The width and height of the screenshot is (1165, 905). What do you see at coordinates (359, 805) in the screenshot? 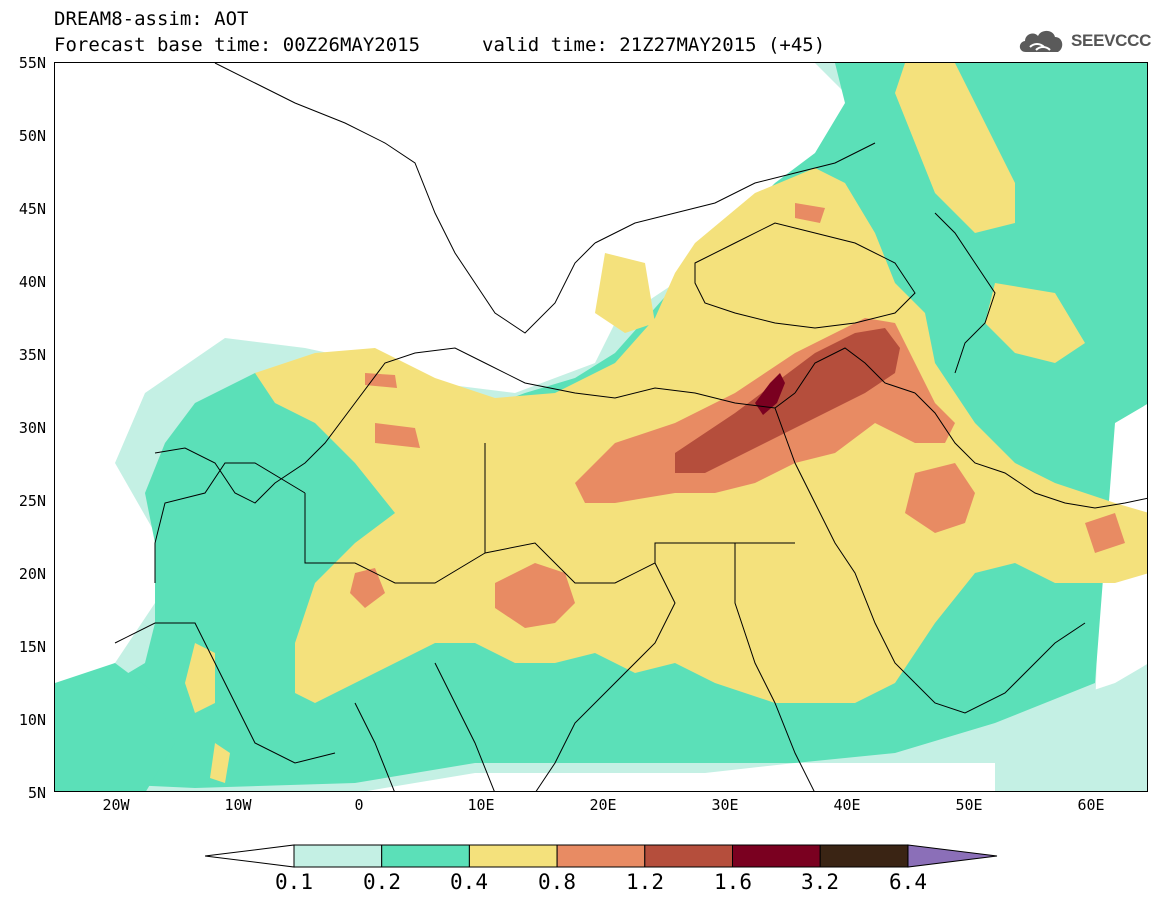
I see `lon-label-0: 0` at bounding box center [359, 805].